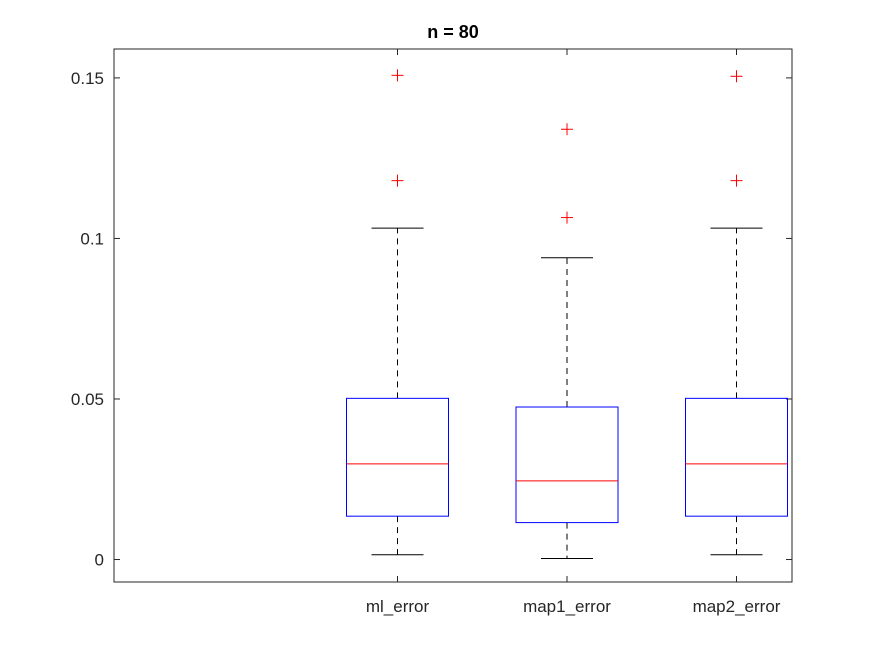  What do you see at coordinates (567, 606) in the screenshot?
I see `x-tick-label: map1_error` at bounding box center [567, 606].